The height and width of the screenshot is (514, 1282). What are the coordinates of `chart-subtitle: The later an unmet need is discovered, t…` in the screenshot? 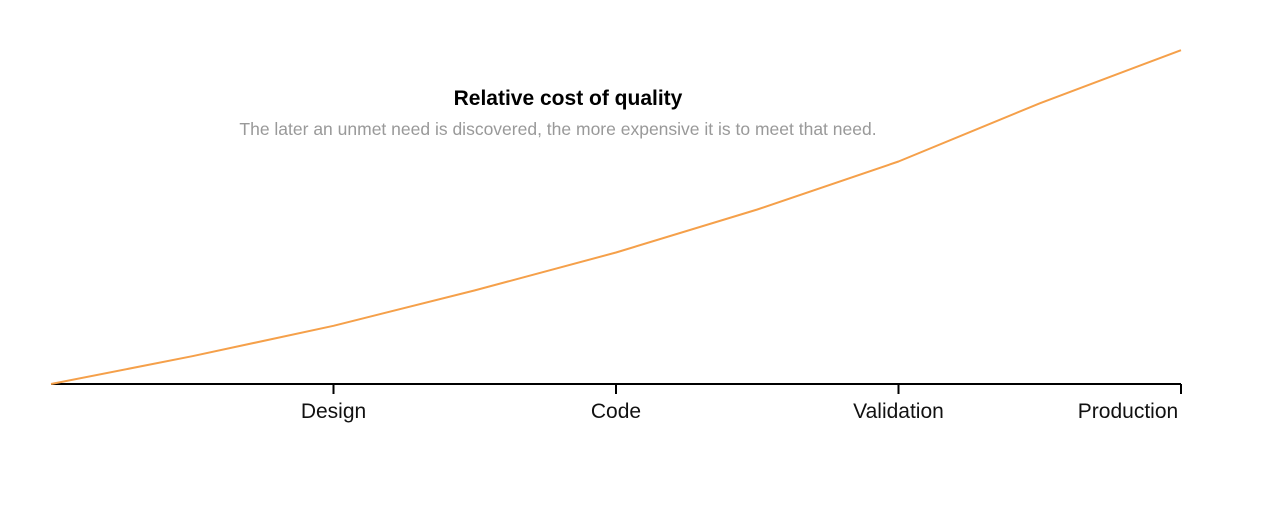 It's located at (557, 129).